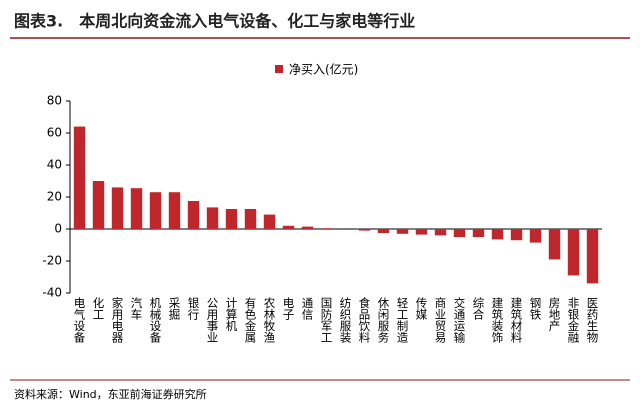  Describe the element at coordinates (232, 314) in the screenshot. I see `x-tick-label: 计算机` at that location.